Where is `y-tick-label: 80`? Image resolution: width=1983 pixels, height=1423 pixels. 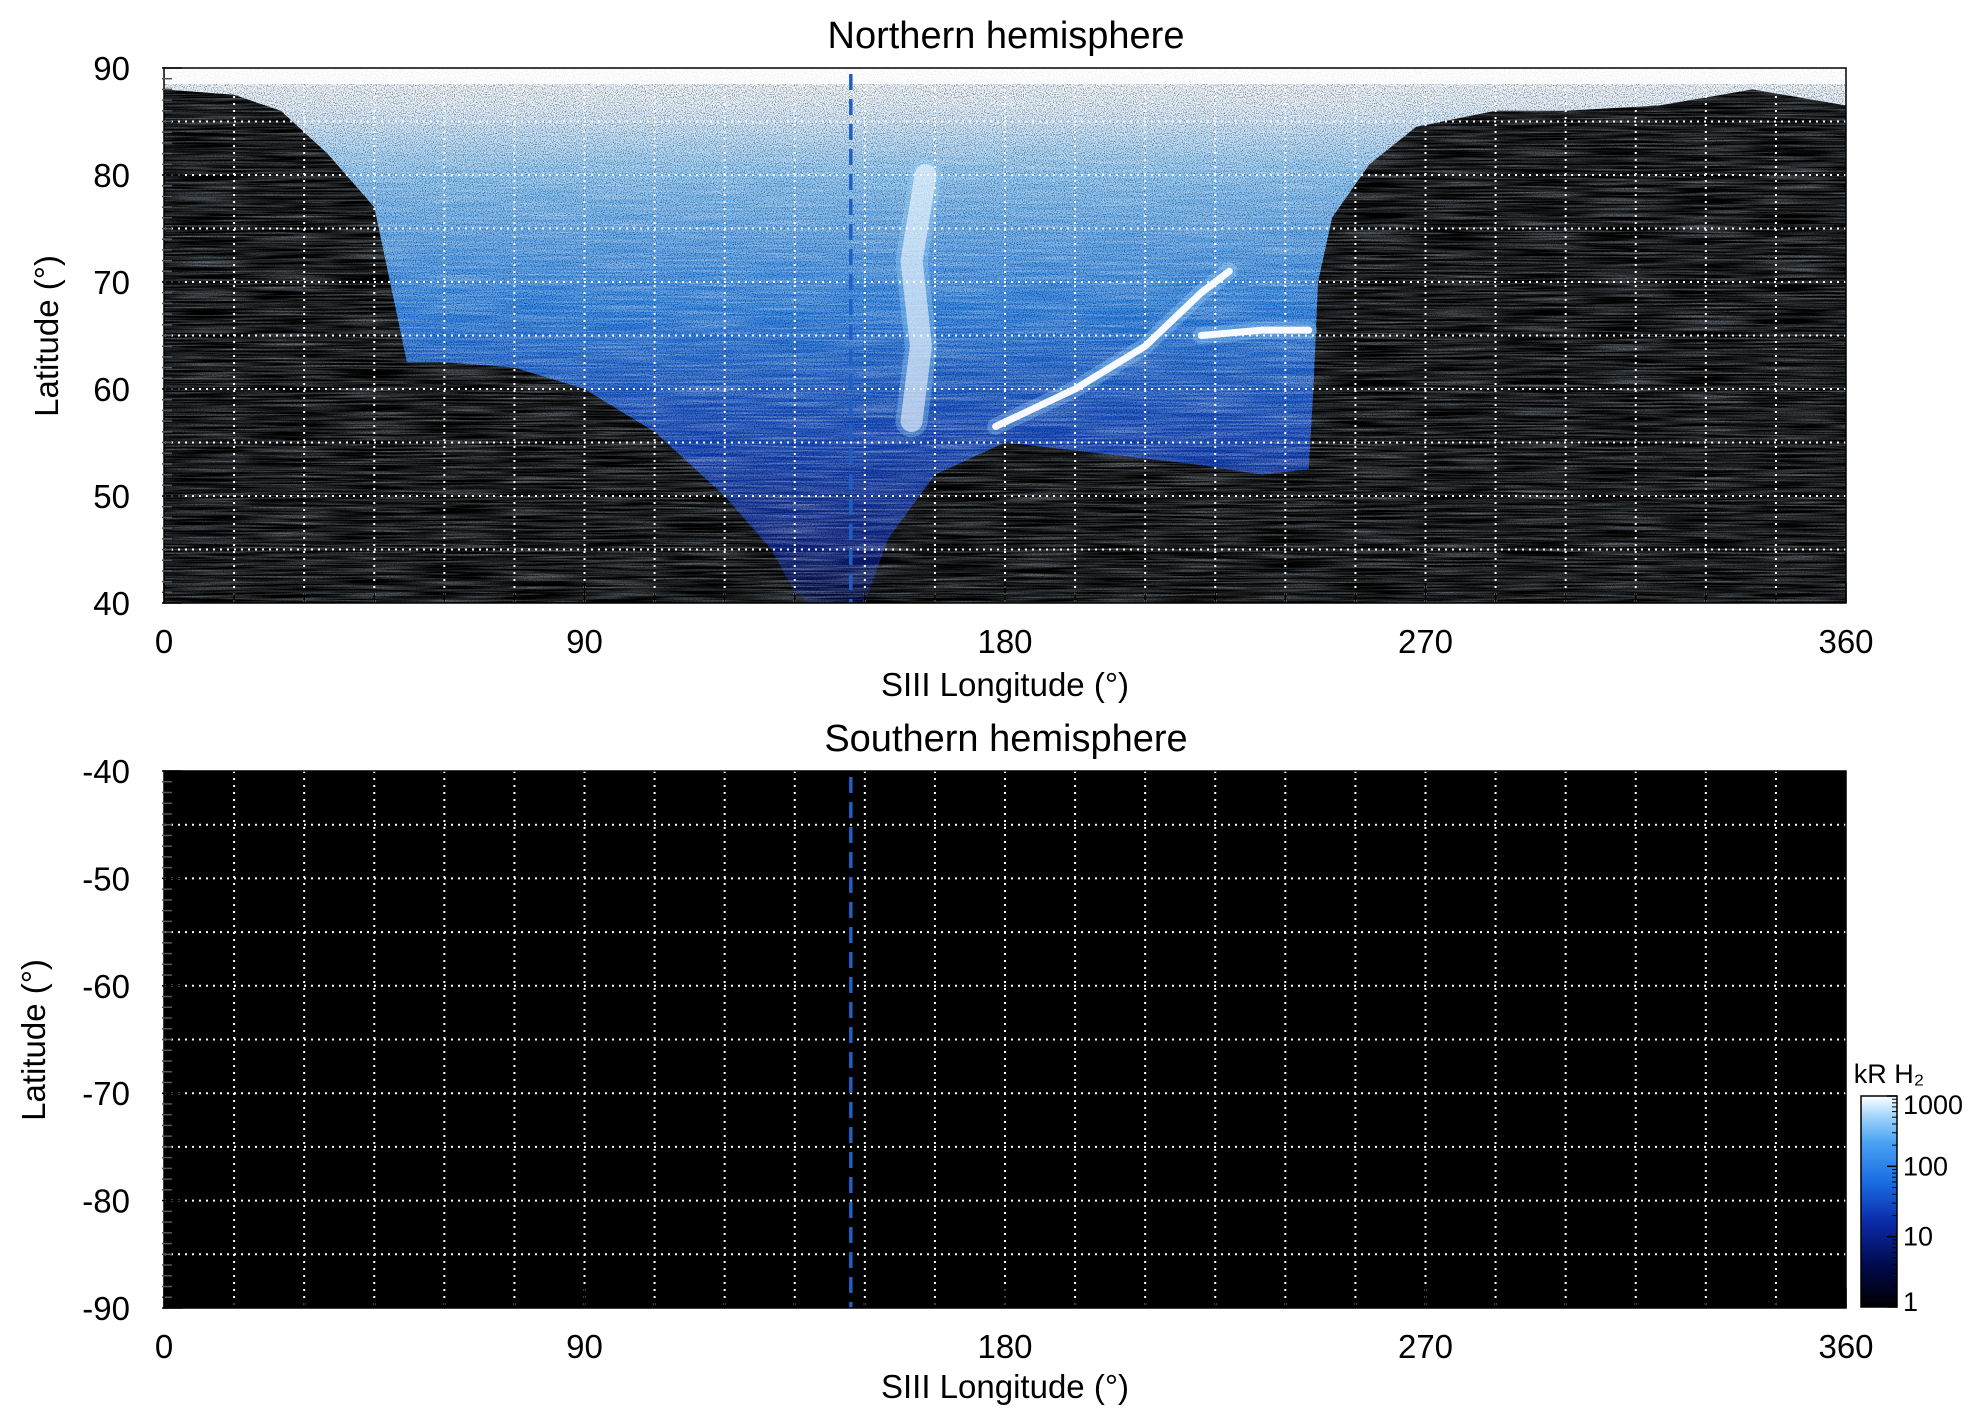 y-tick-label: 80 is located at coordinates (111, 175).